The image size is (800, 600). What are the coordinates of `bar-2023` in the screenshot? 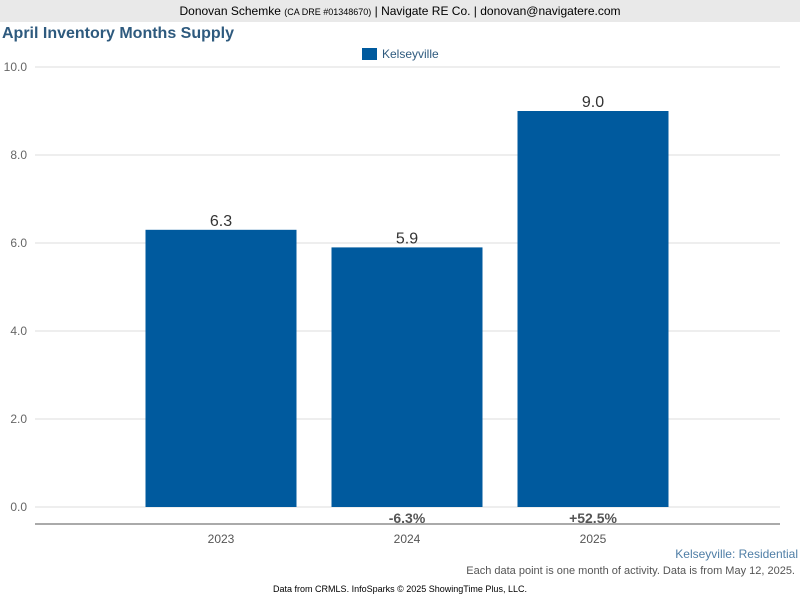 It's located at (221, 368).